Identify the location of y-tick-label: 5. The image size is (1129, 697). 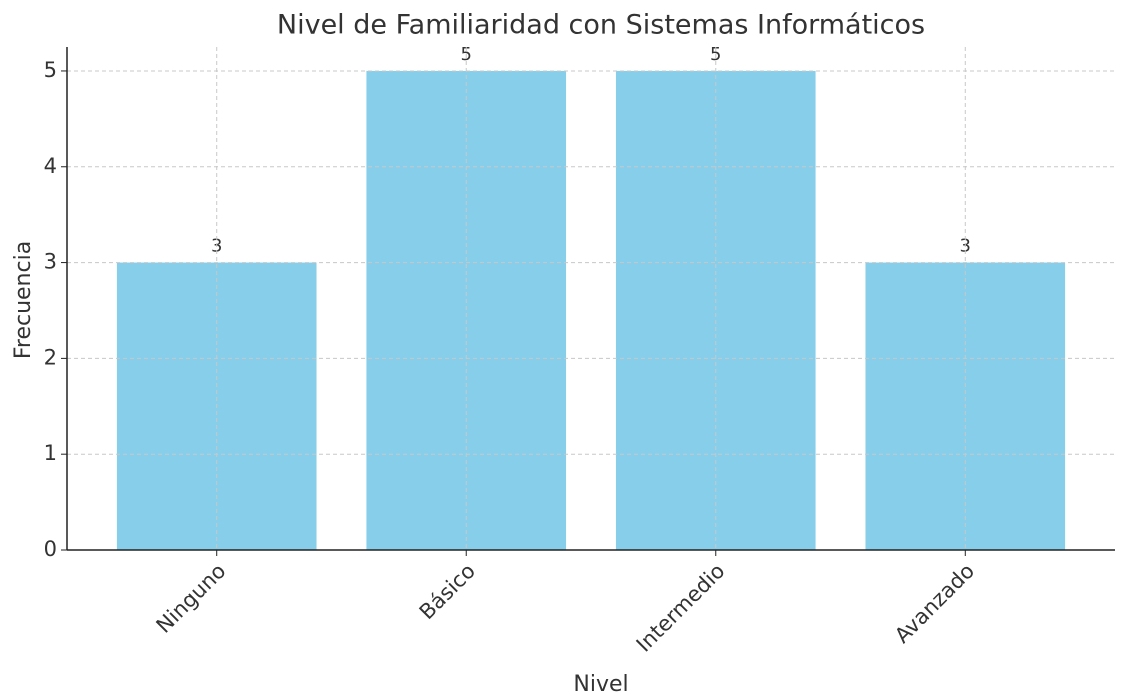
(50, 70).